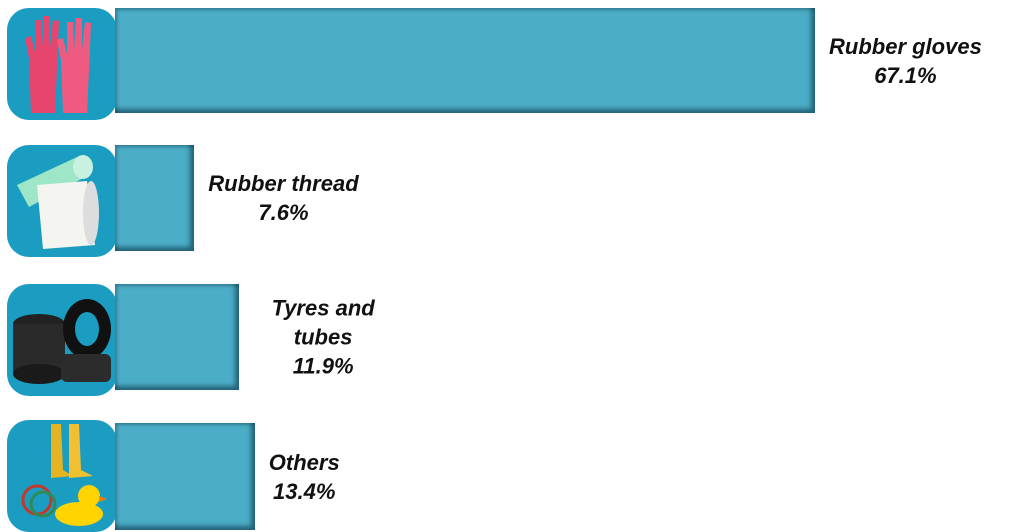 The width and height of the screenshot is (1021, 532). Describe the element at coordinates (62, 476) in the screenshot. I see `icon-others` at that location.